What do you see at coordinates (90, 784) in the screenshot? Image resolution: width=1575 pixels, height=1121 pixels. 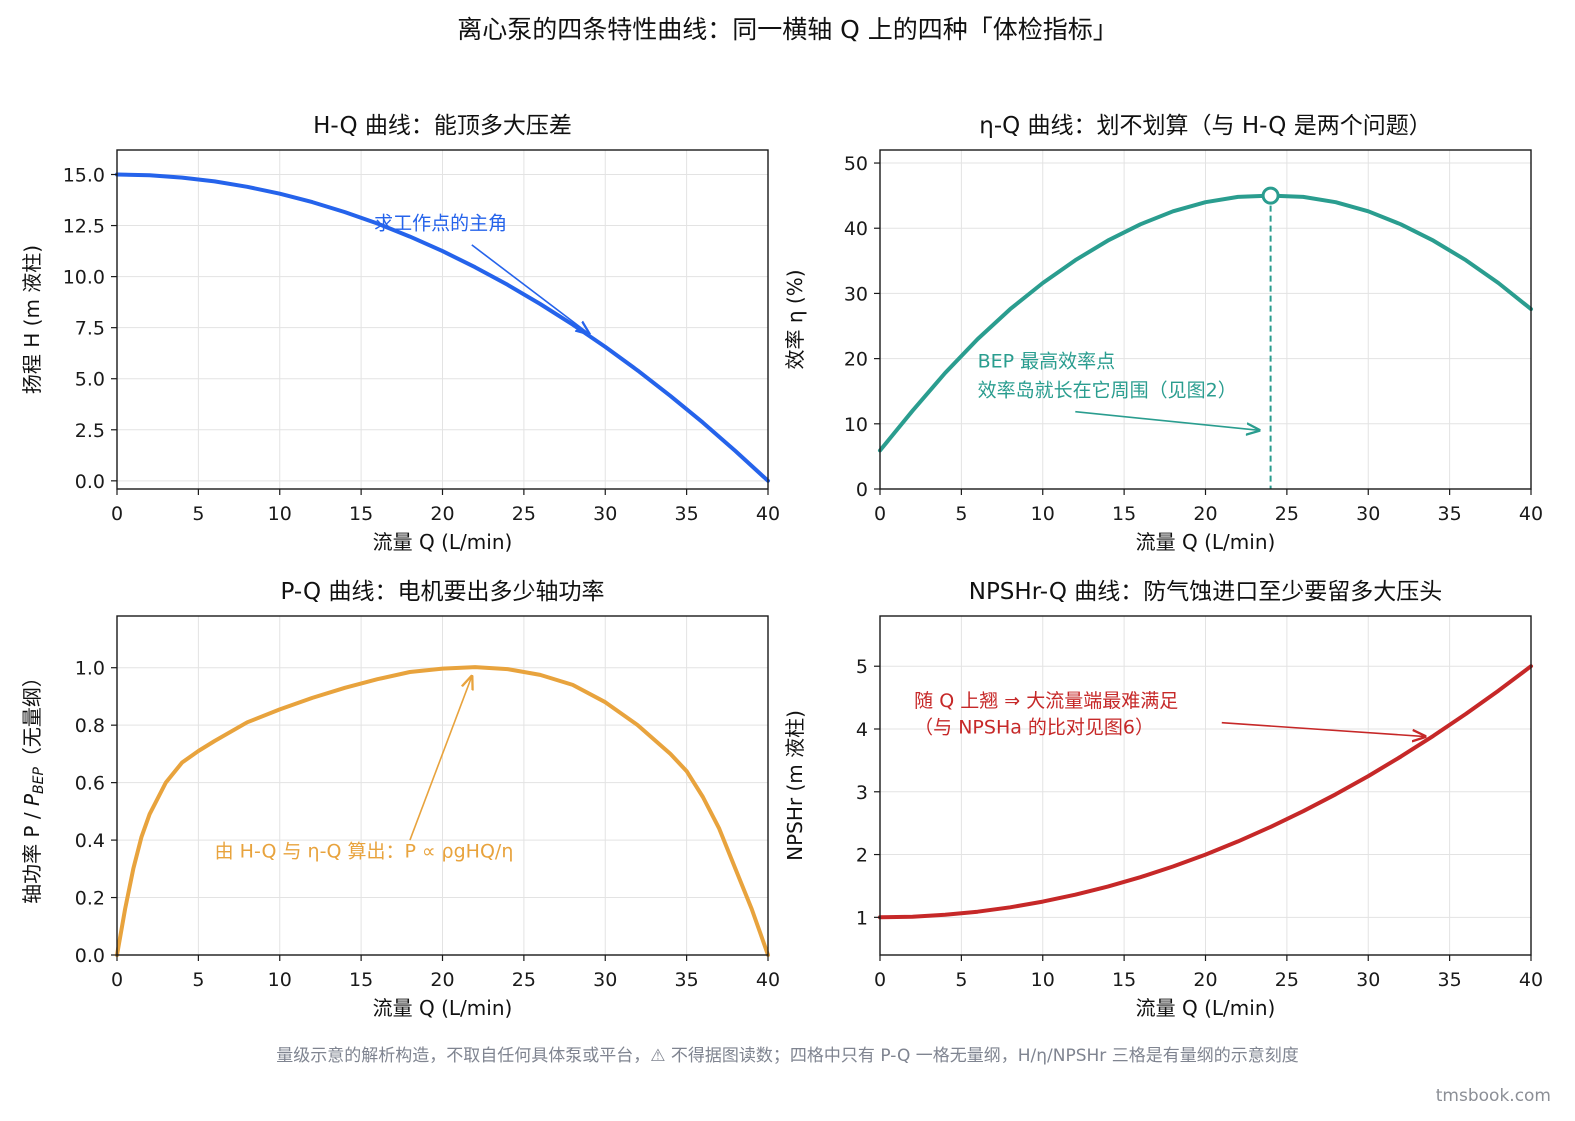 I see `y-tick-label: 0.6` at bounding box center [90, 784].